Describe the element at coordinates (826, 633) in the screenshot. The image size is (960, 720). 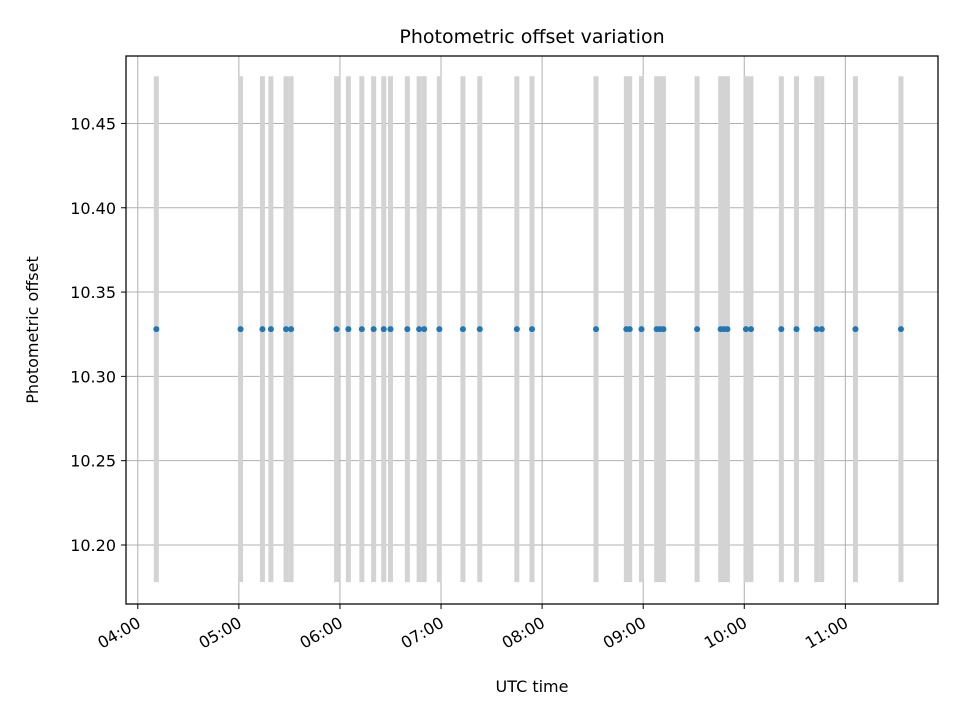
I see `x-tick-label: 11:00` at that location.